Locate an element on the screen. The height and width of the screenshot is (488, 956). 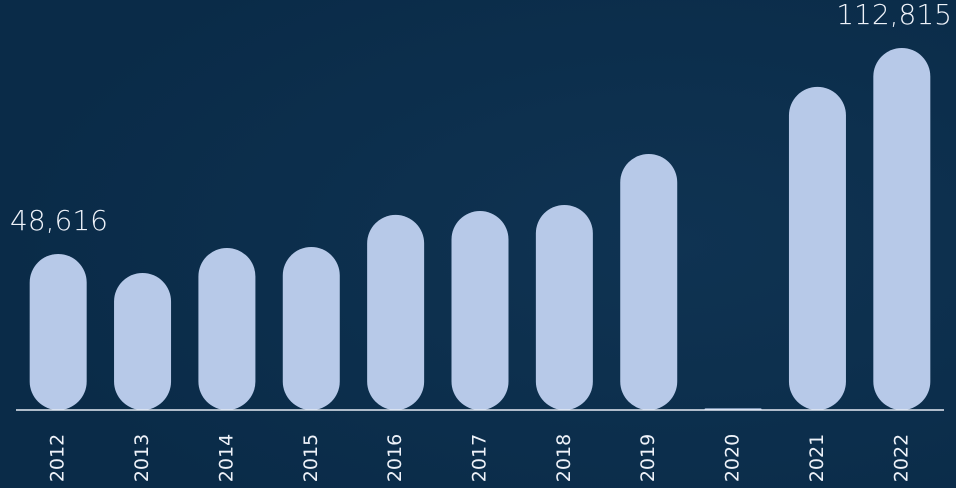
x-tick-label: 2013 is located at coordinates (142, 458).